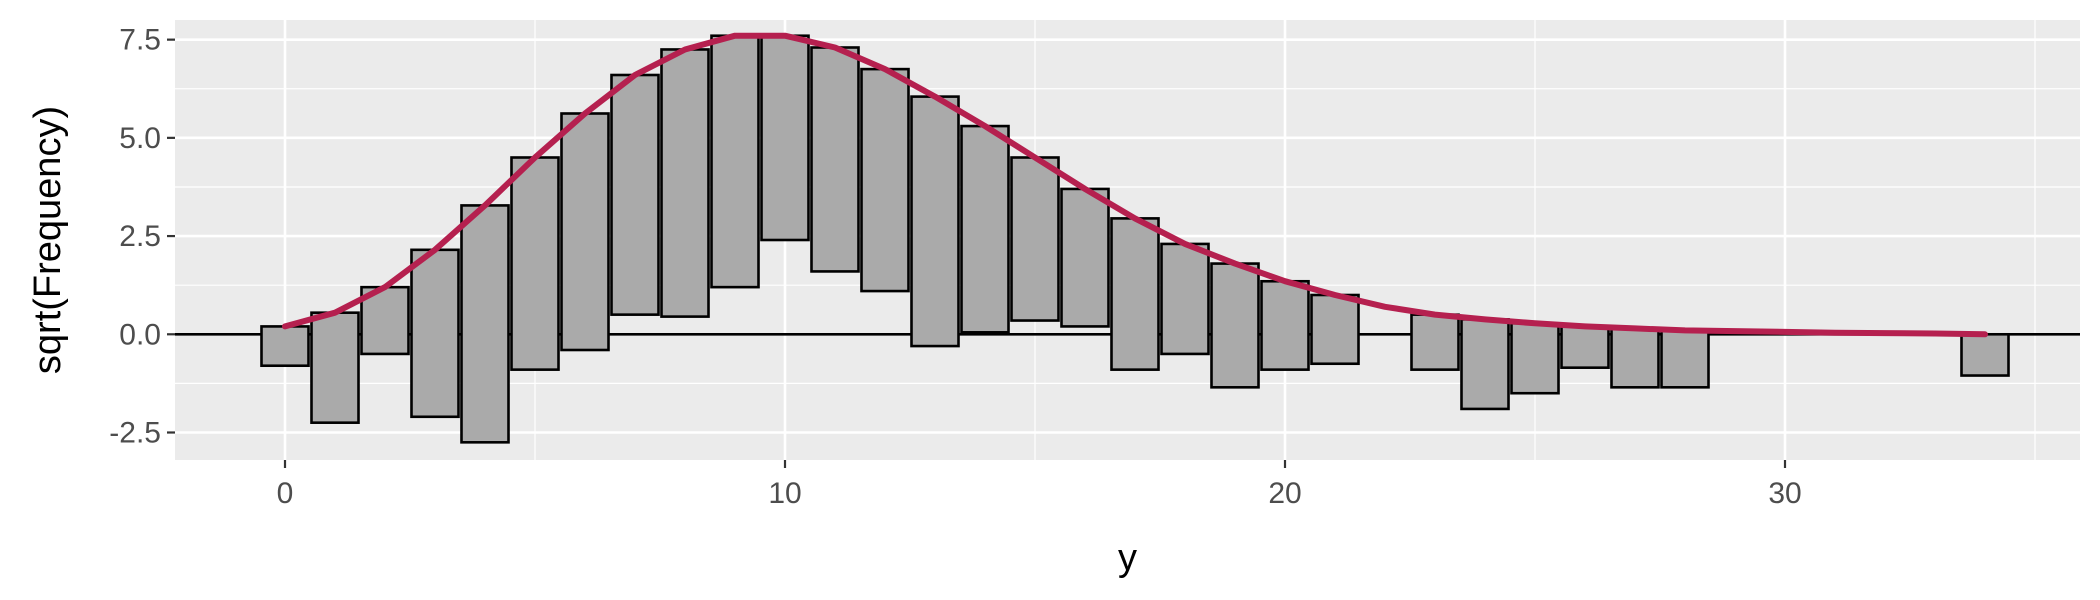 The width and height of the screenshot is (2100, 600). I want to click on y-tick-label: 2.5, so click(140, 236).